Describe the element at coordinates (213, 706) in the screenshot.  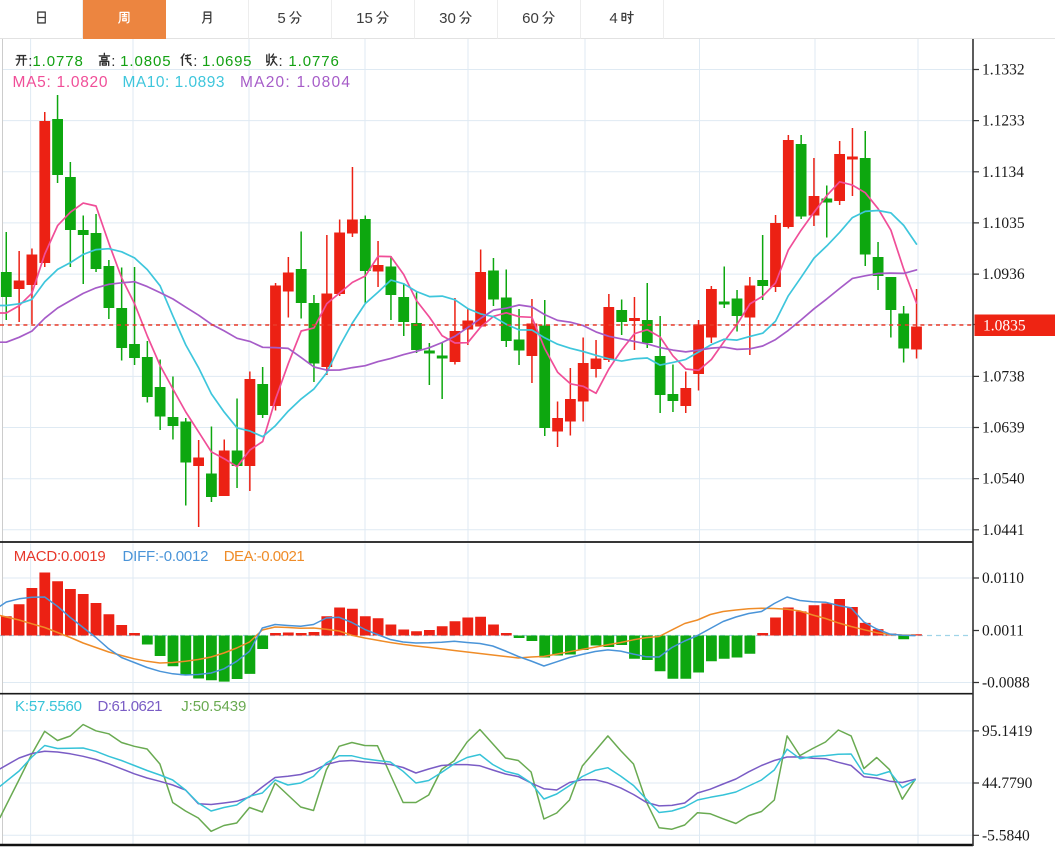
I see `svg-text: J:50.5439` at that location.